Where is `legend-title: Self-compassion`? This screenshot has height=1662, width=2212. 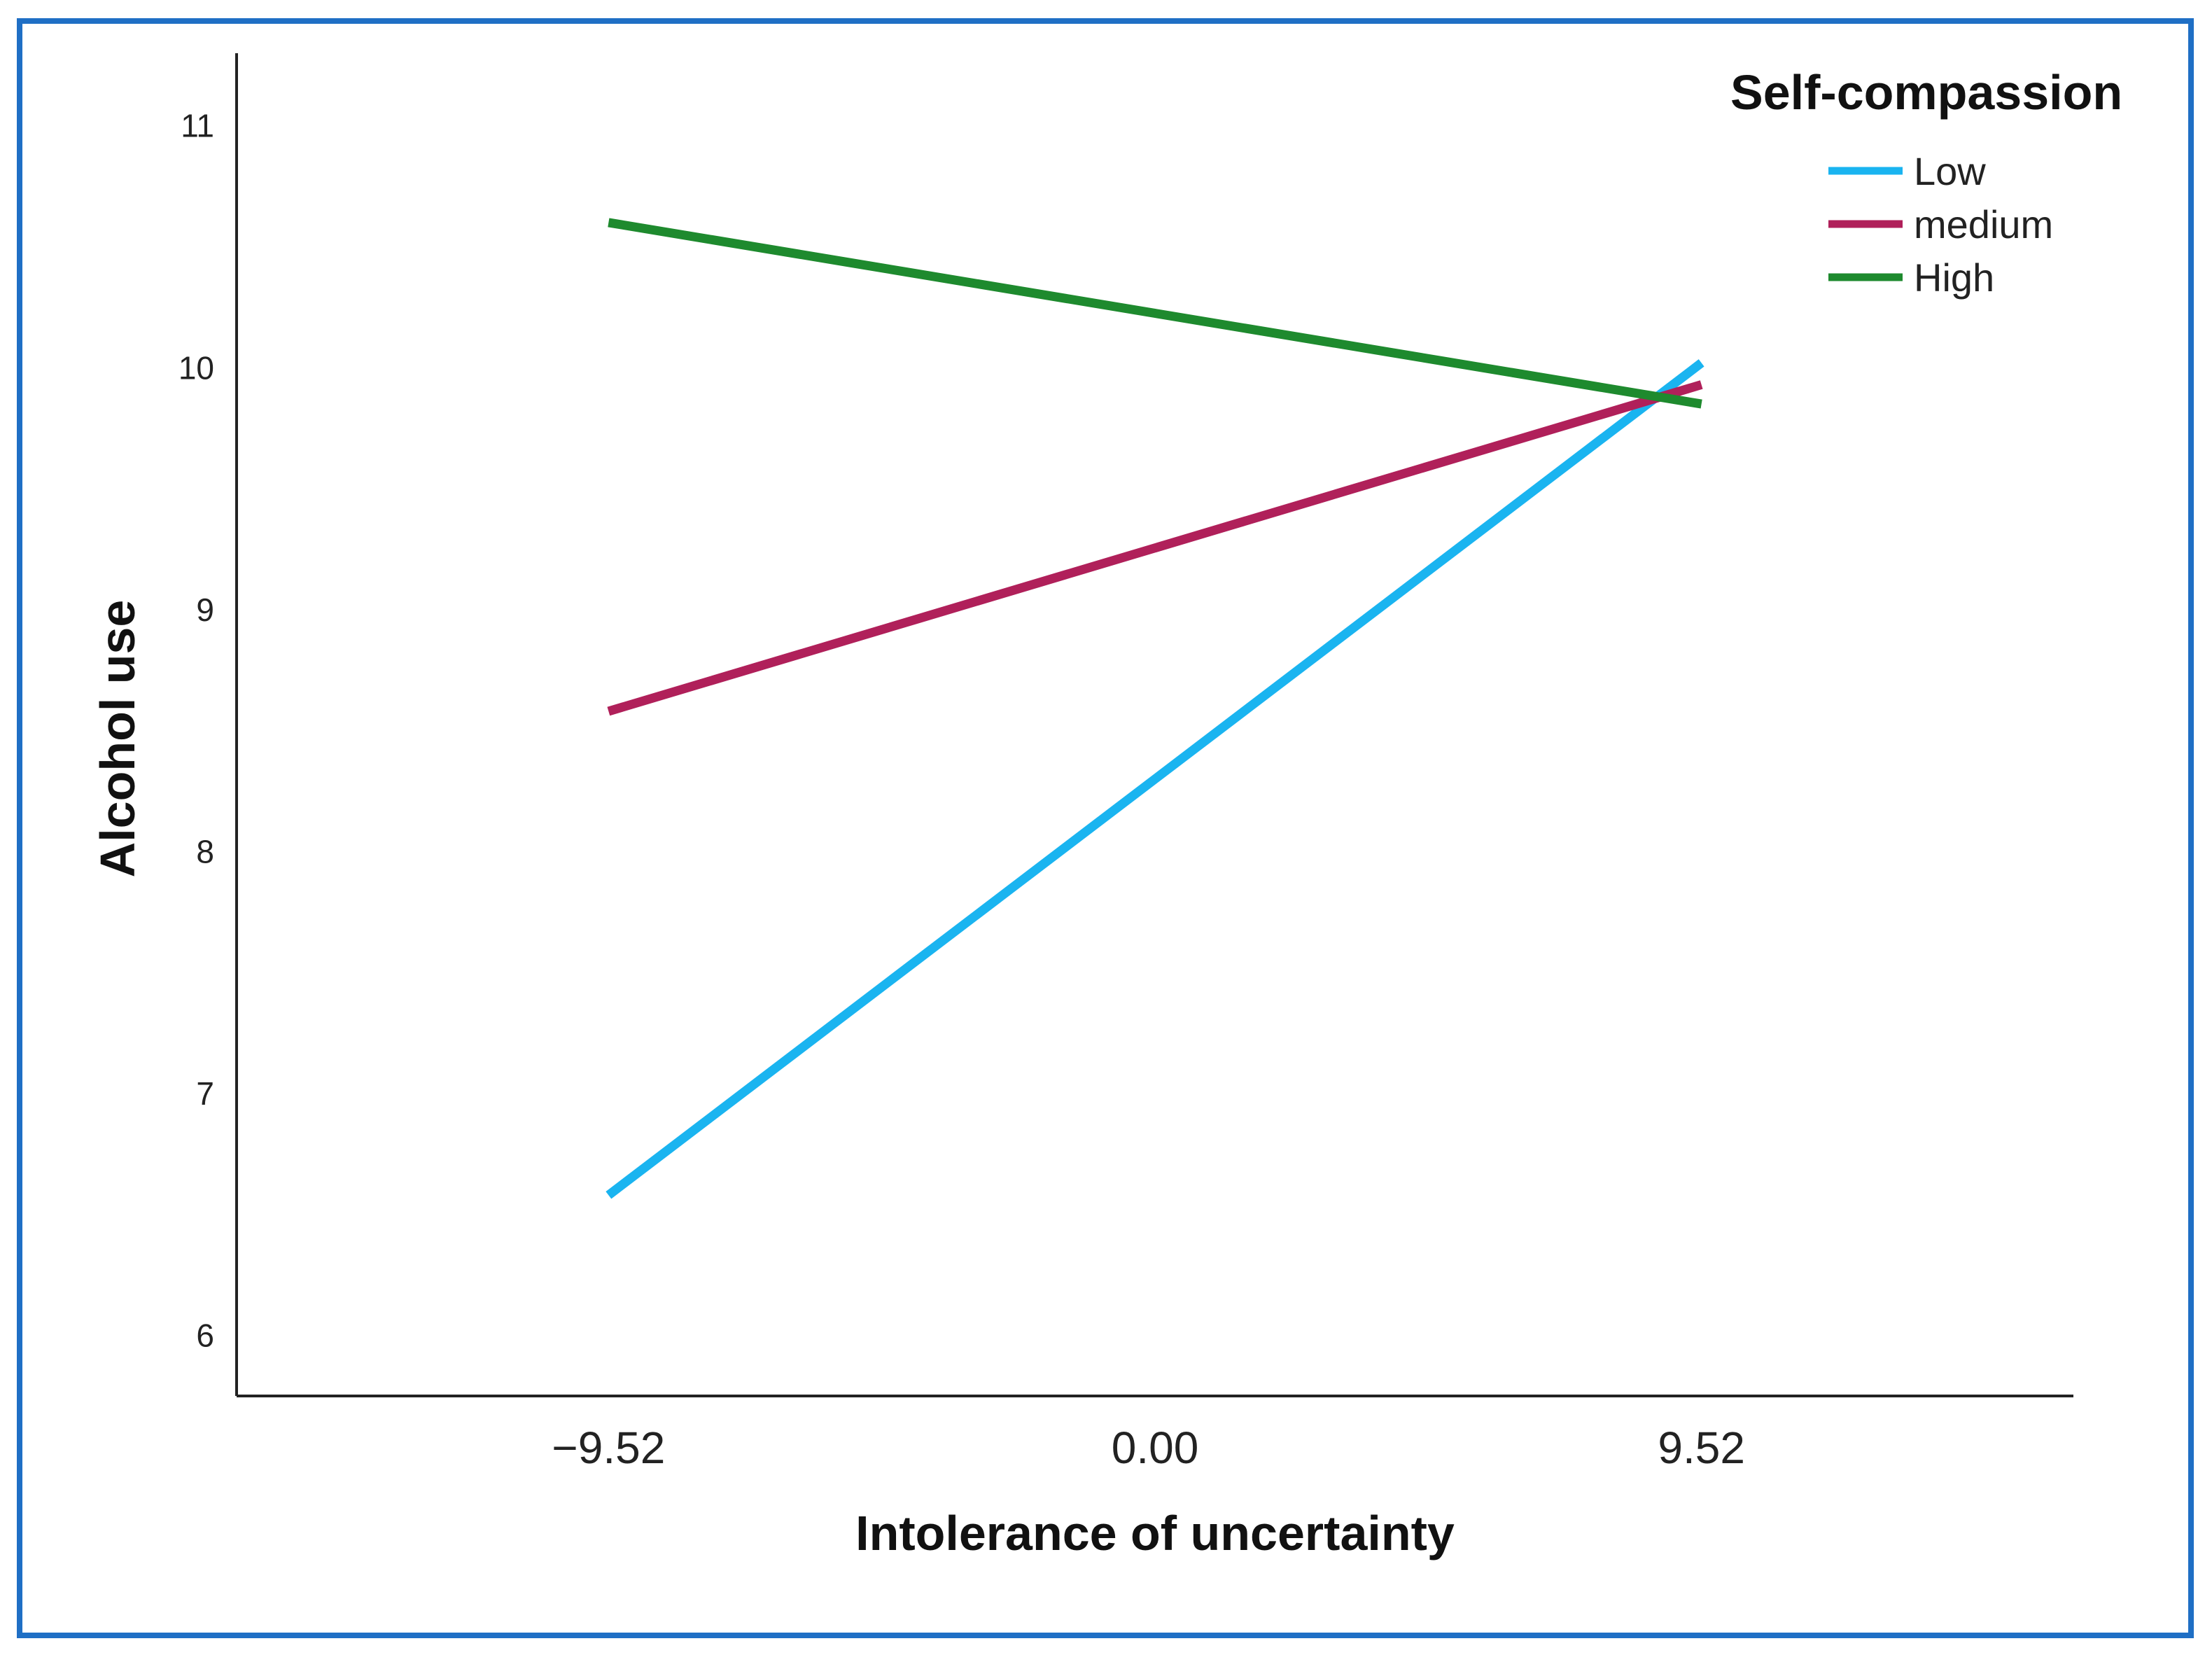
legend-title: Self-compassion is located at coordinates (1926, 92).